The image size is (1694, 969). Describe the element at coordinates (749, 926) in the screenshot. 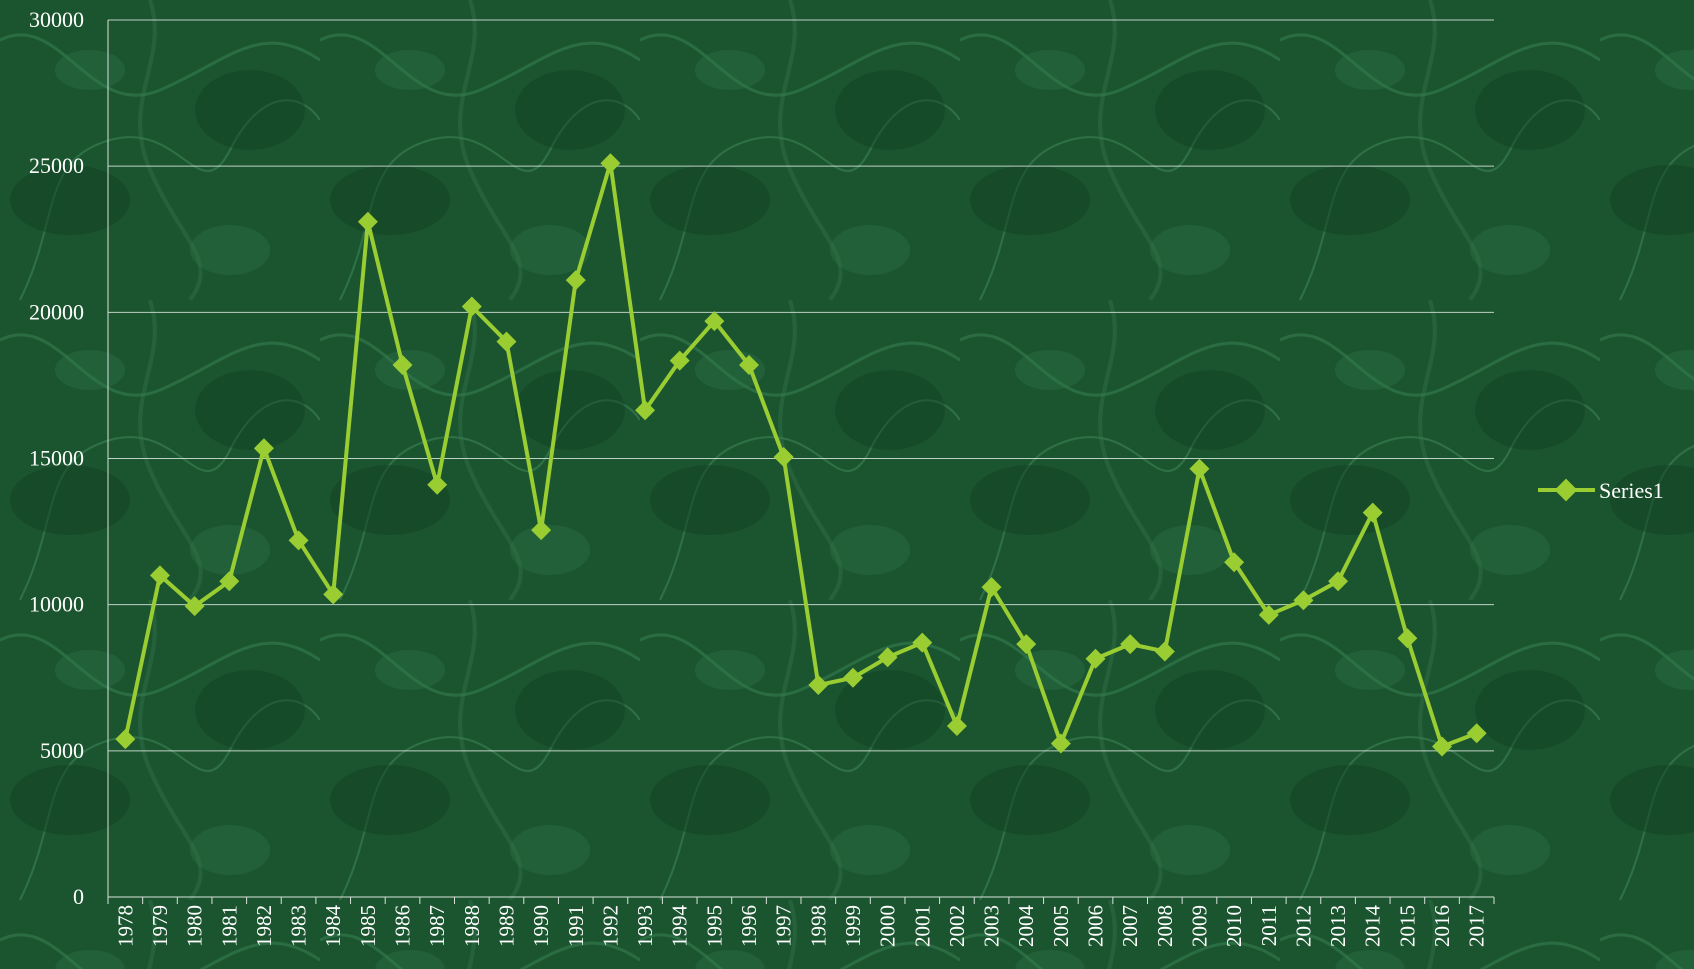

I see `x-tick-label: 1996` at that location.